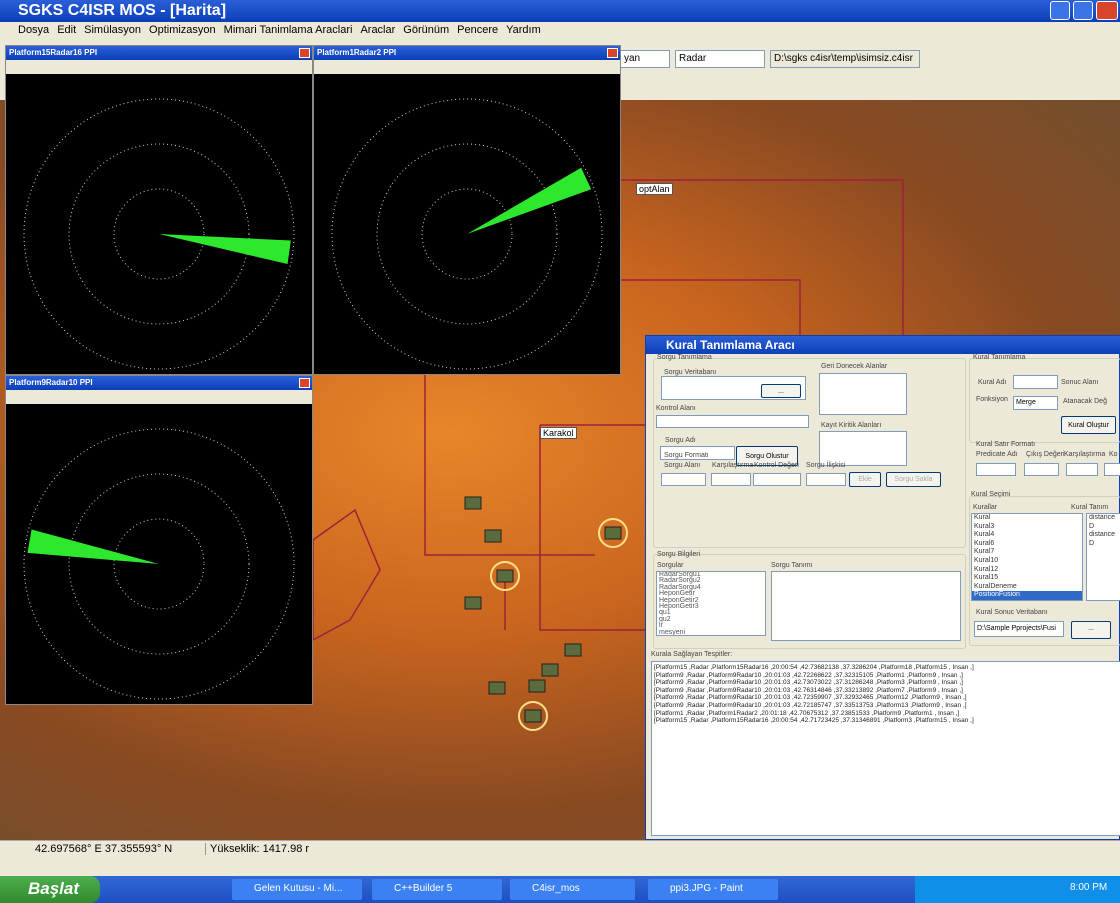  Describe the element at coordinates (865, 479) in the screenshot. I see `button: Ekle` at that location.